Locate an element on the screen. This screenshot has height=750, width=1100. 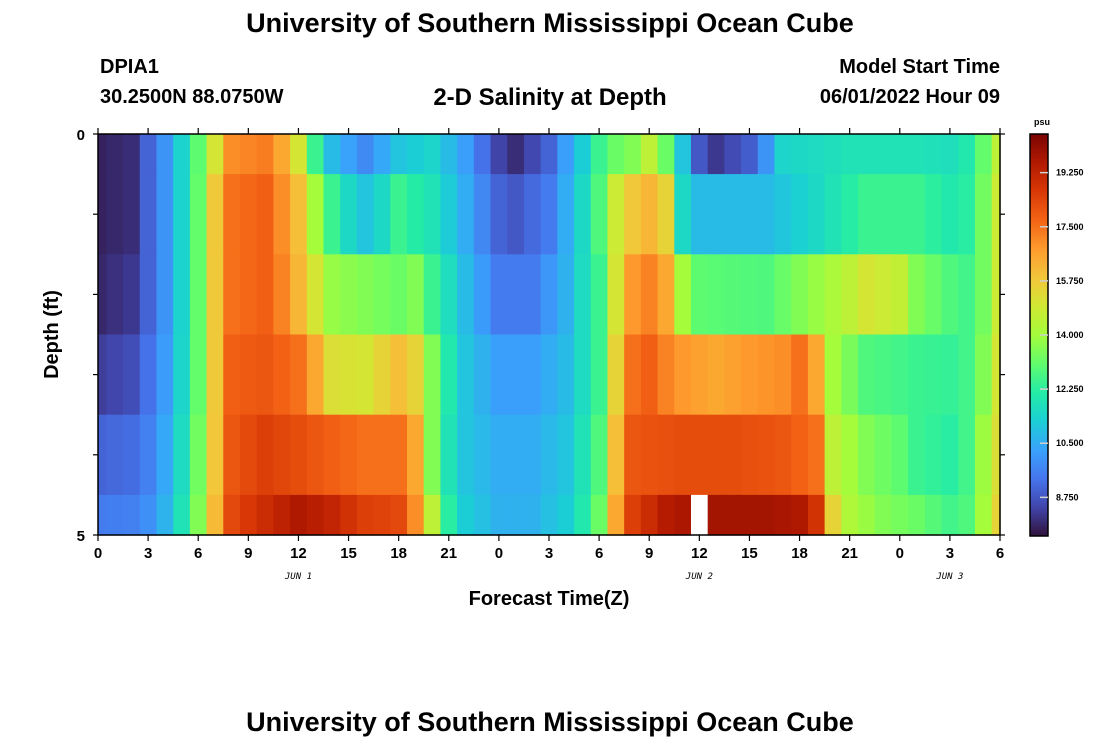
date-label: JUN 2 is located at coordinates (699, 577).